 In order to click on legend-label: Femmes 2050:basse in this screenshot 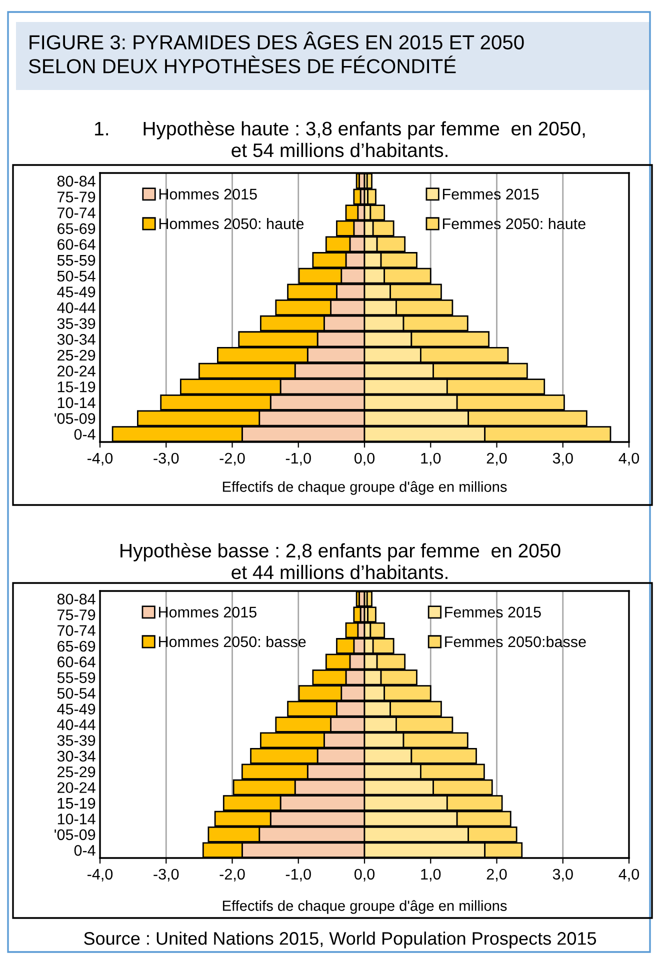, I will do `click(515, 642)`.